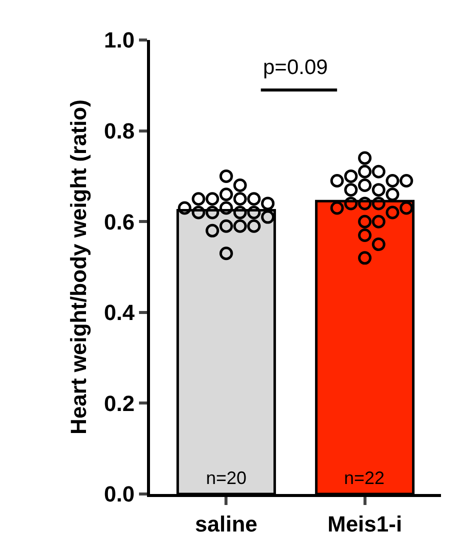 This screenshot has height=544, width=459. Describe the element at coordinates (226, 478) in the screenshot. I see `annotation: n=20` at that location.